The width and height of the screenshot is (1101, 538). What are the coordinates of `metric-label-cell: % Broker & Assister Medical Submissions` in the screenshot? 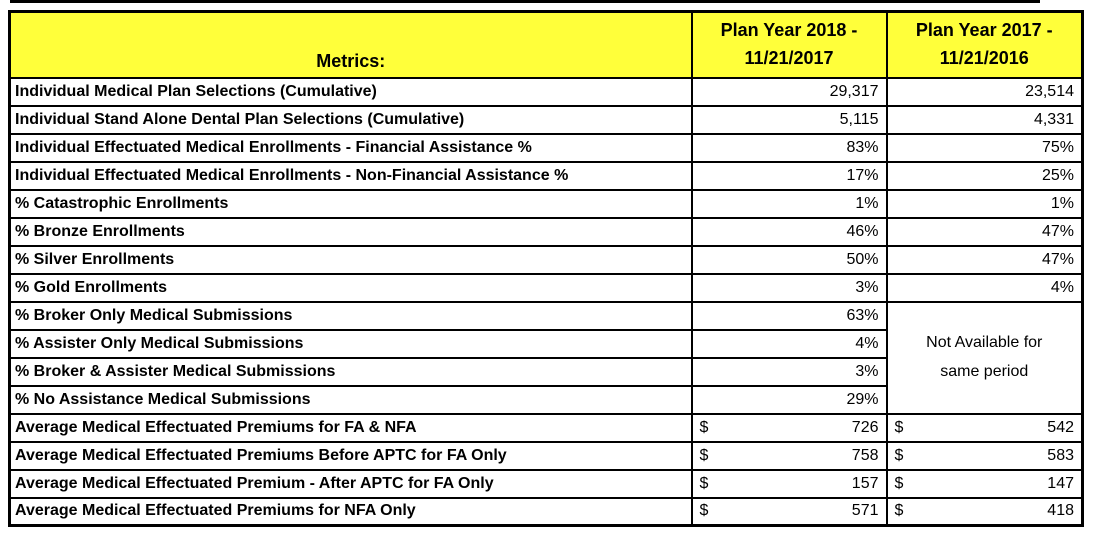 It's located at (350, 371).